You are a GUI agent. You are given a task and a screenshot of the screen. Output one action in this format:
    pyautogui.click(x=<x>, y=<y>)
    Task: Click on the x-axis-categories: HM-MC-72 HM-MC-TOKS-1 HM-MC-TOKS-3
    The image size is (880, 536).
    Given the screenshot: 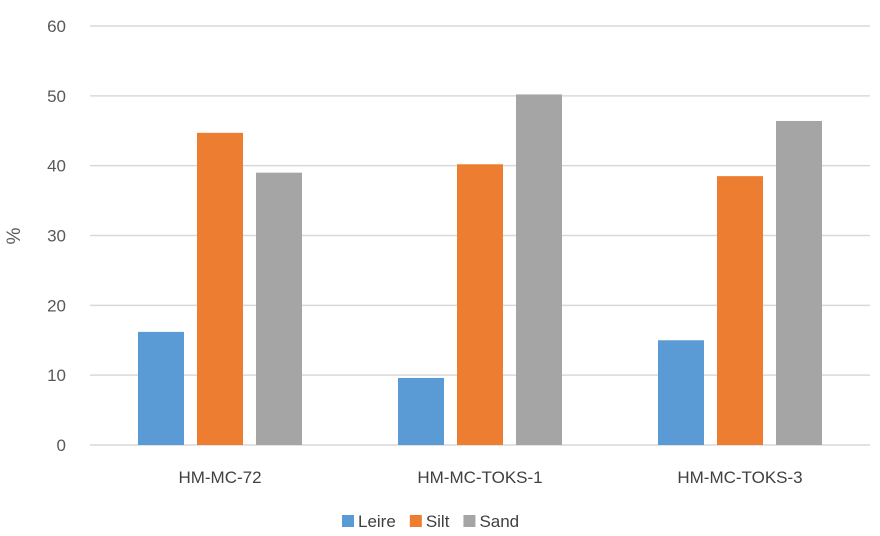 What is the action you would take?
    pyautogui.click(x=490, y=477)
    